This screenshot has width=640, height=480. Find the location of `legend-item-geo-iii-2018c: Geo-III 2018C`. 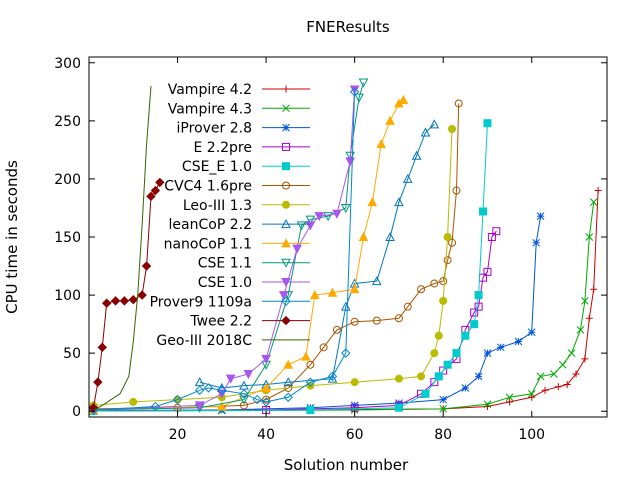

legend-item-geo-iii-2018c: Geo-III 2018C is located at coordinates (233, 341).